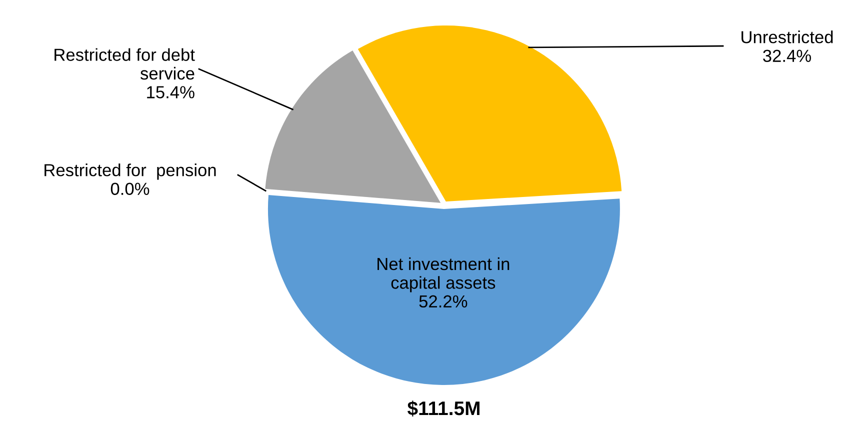 The height and width of the screenshot is (423, 848). What do you see at coordinates (444, 274) in the screenshot?
I see `slice-label: Net investment in capital assets` at bounding box center [444, 274].